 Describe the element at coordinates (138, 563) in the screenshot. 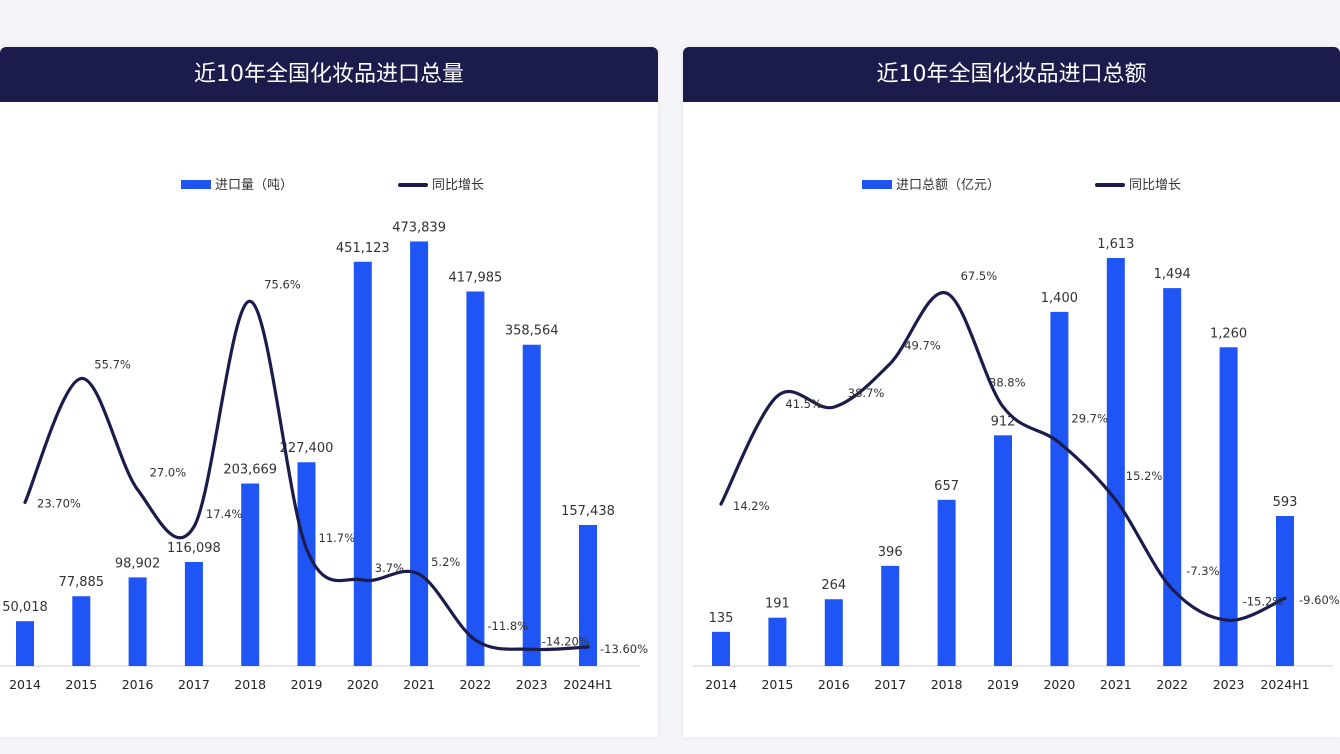

I see `bar-value-label: 98,902` at that location.